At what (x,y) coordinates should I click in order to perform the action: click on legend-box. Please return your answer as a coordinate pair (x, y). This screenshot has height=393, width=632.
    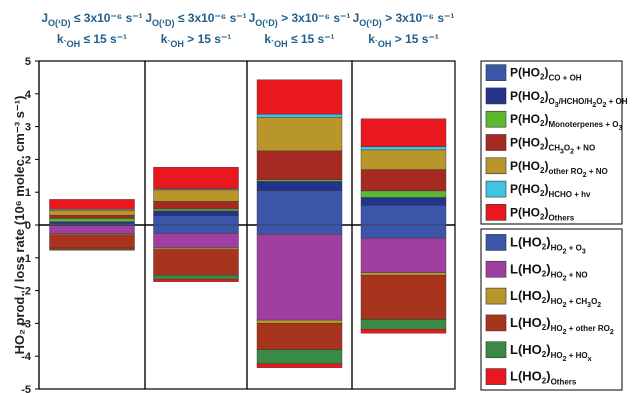
    Looking at the image, I should click on (551, 309).